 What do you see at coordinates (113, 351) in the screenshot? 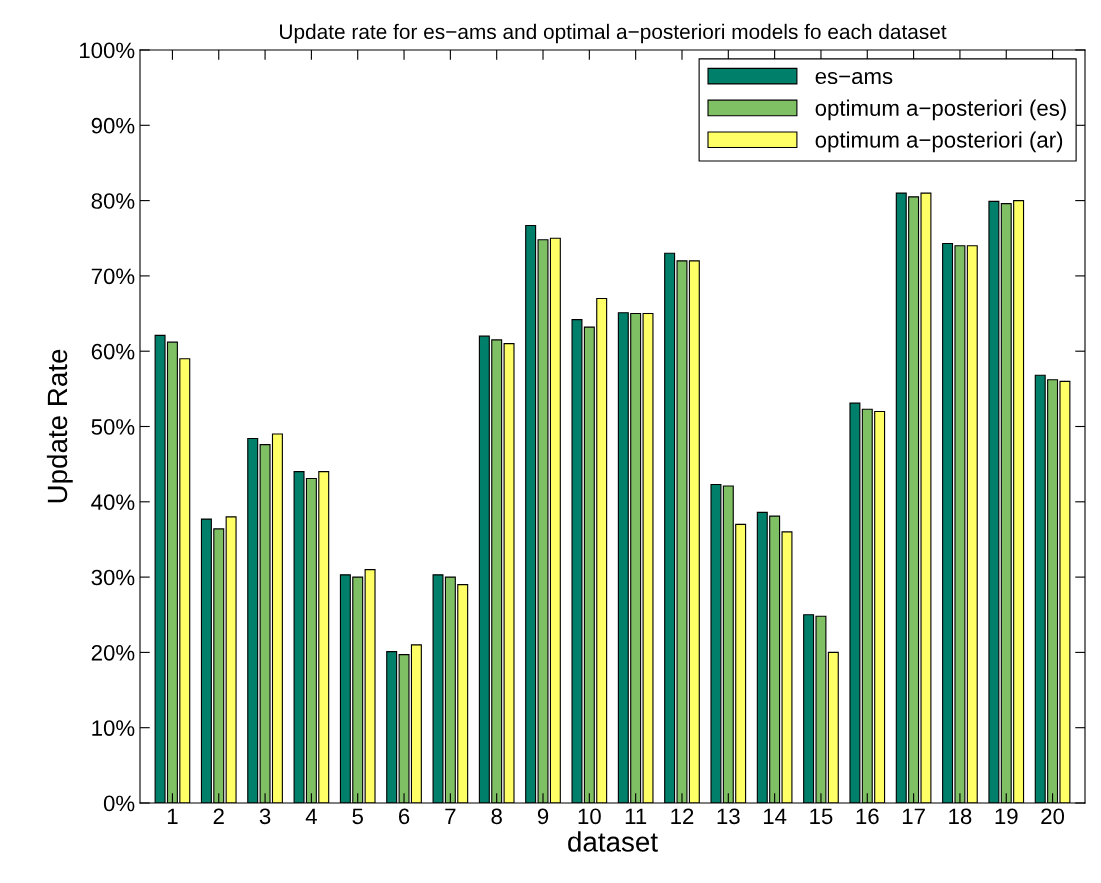
I see `y-tick-label: 60%` at bounding box center [113, 351].